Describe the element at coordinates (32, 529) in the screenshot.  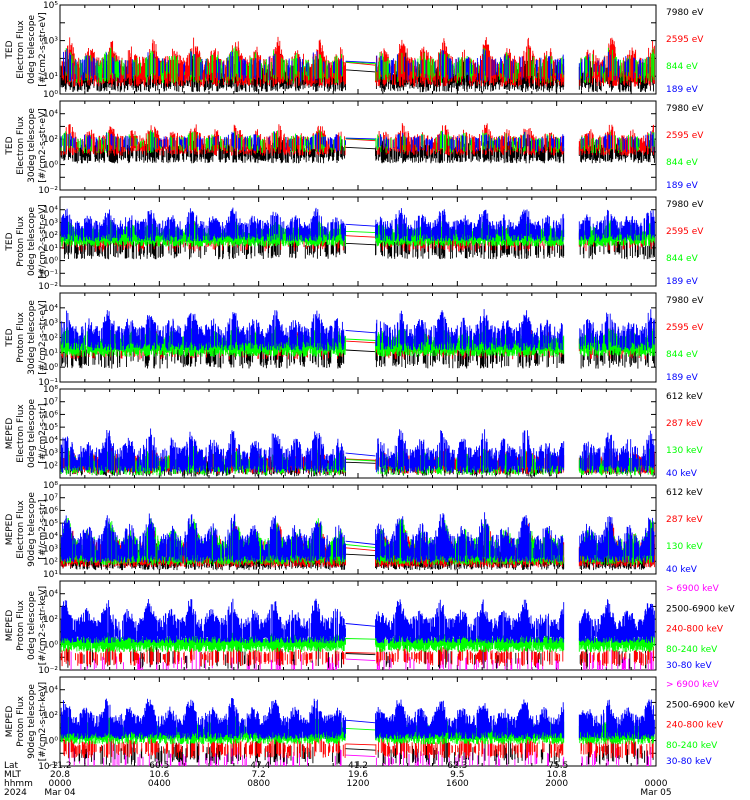
I see `y-axis-title-line: 90deg telescope` at that location.